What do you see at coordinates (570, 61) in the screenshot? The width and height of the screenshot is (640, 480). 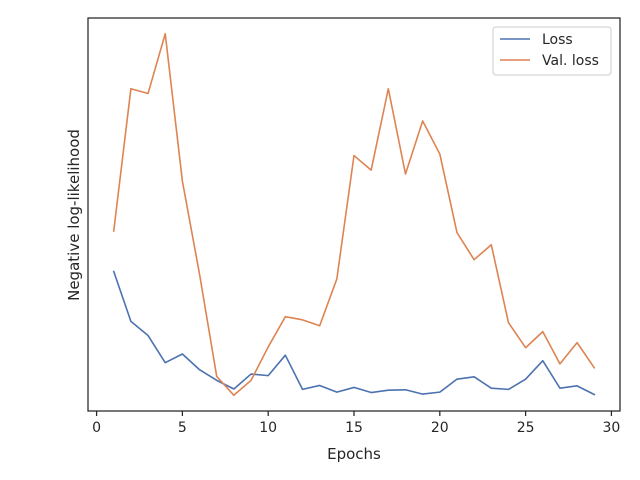 I see `legend-label-2: Val. loss` at bounding box center [570, 61].